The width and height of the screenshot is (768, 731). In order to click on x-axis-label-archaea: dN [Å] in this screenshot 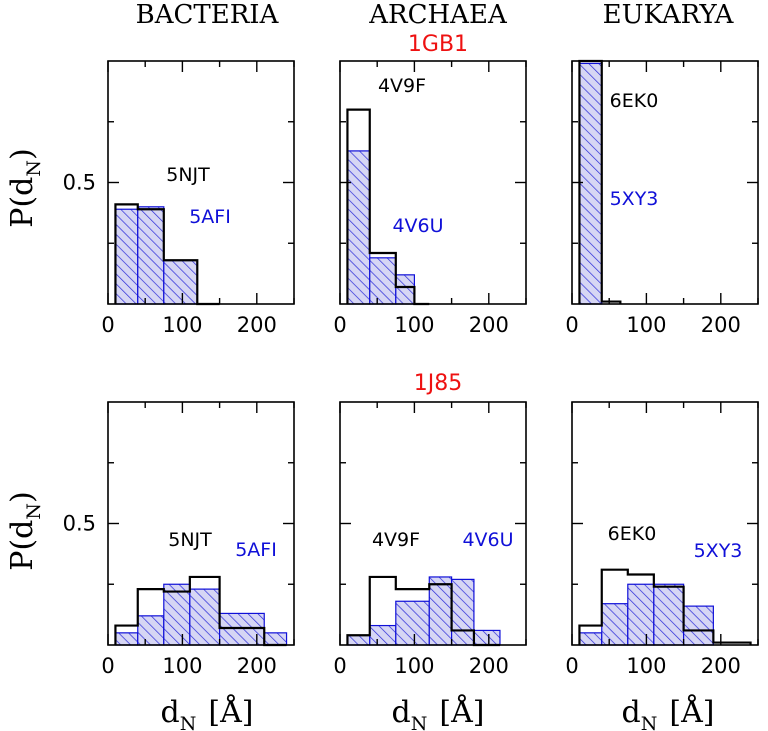, I will do `click(438, 712)`.